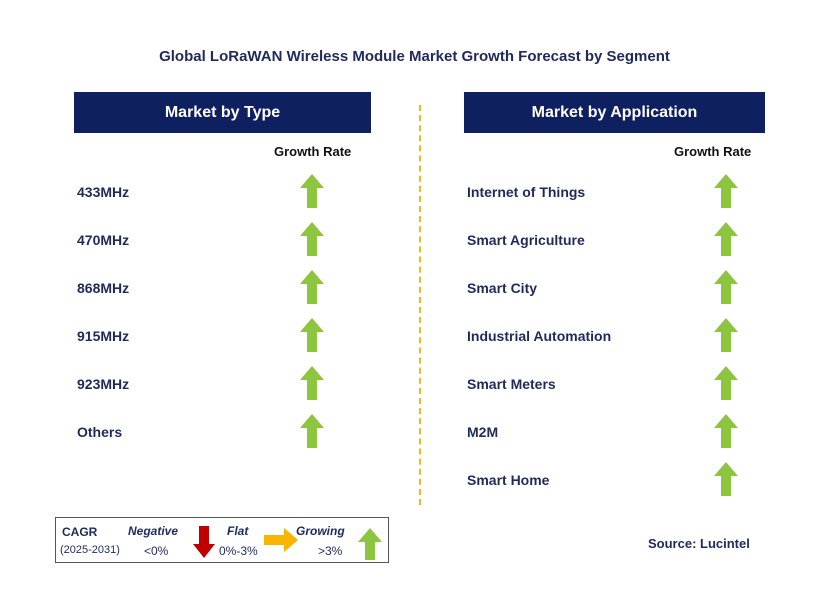  Describe the element at coordinates (713, 151) in the screenshot. I see `right-growth-rate-label: Growth Rate` at that location.